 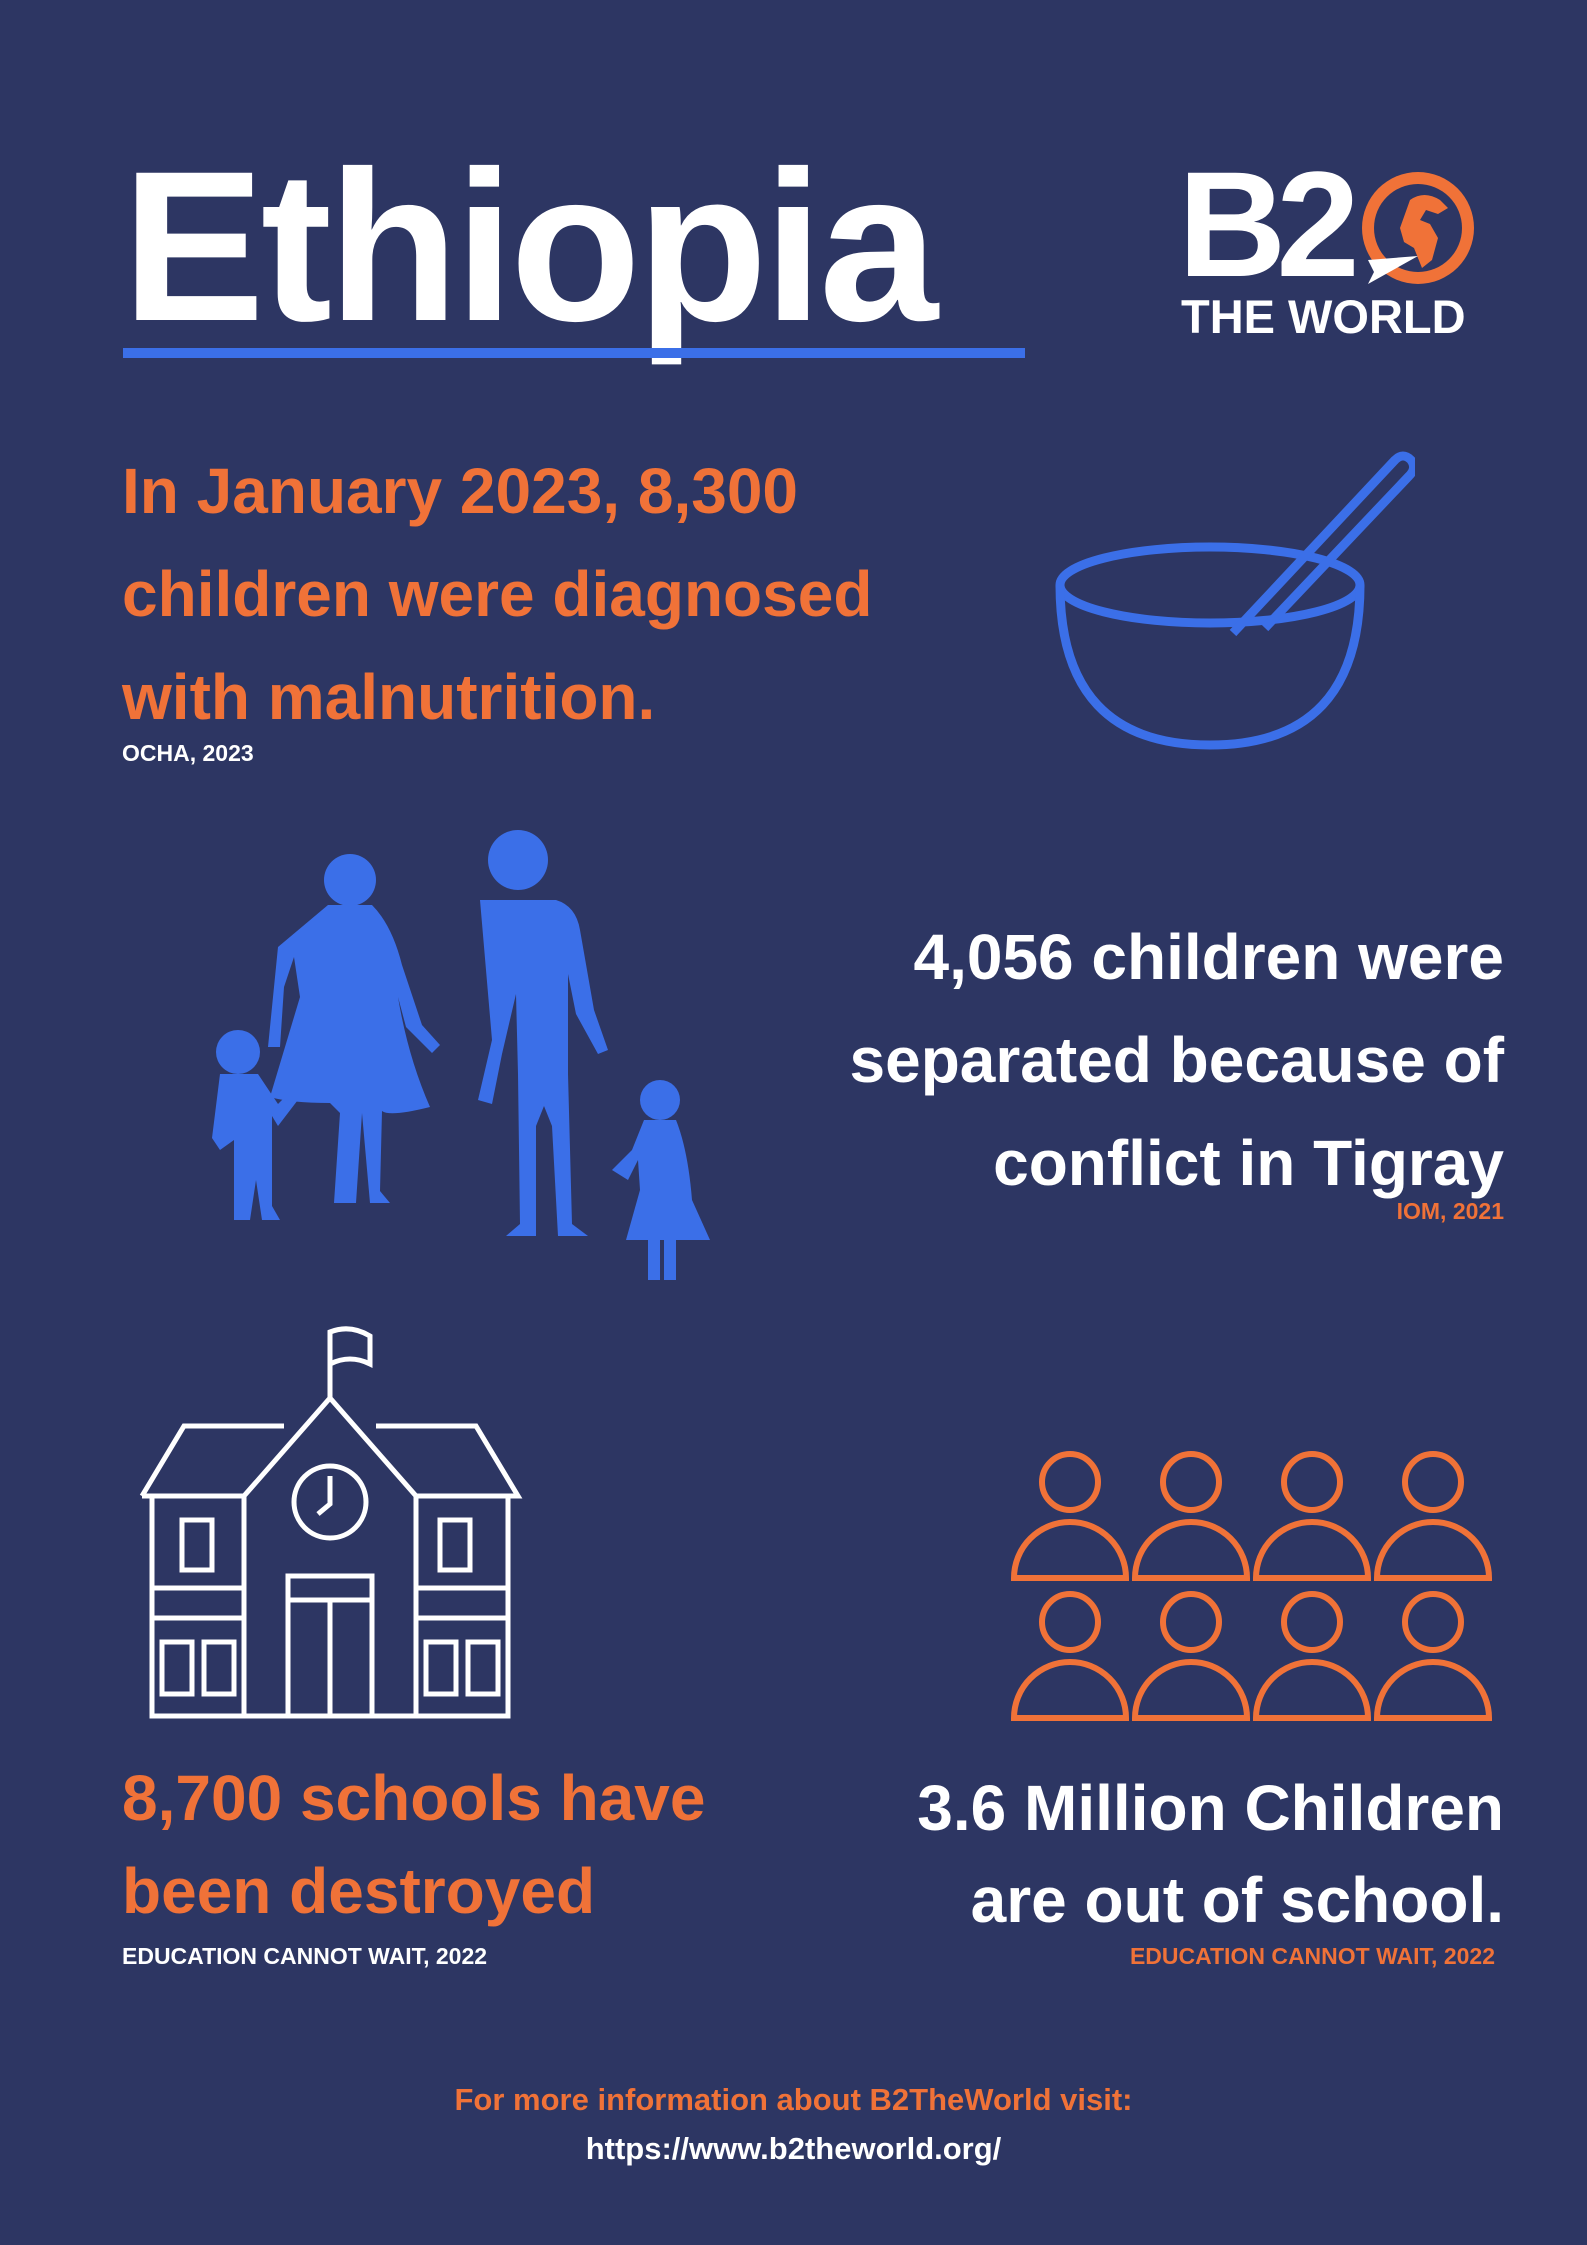 I want to click on stat-line: been destroyed, so click(x=359, y=1891).